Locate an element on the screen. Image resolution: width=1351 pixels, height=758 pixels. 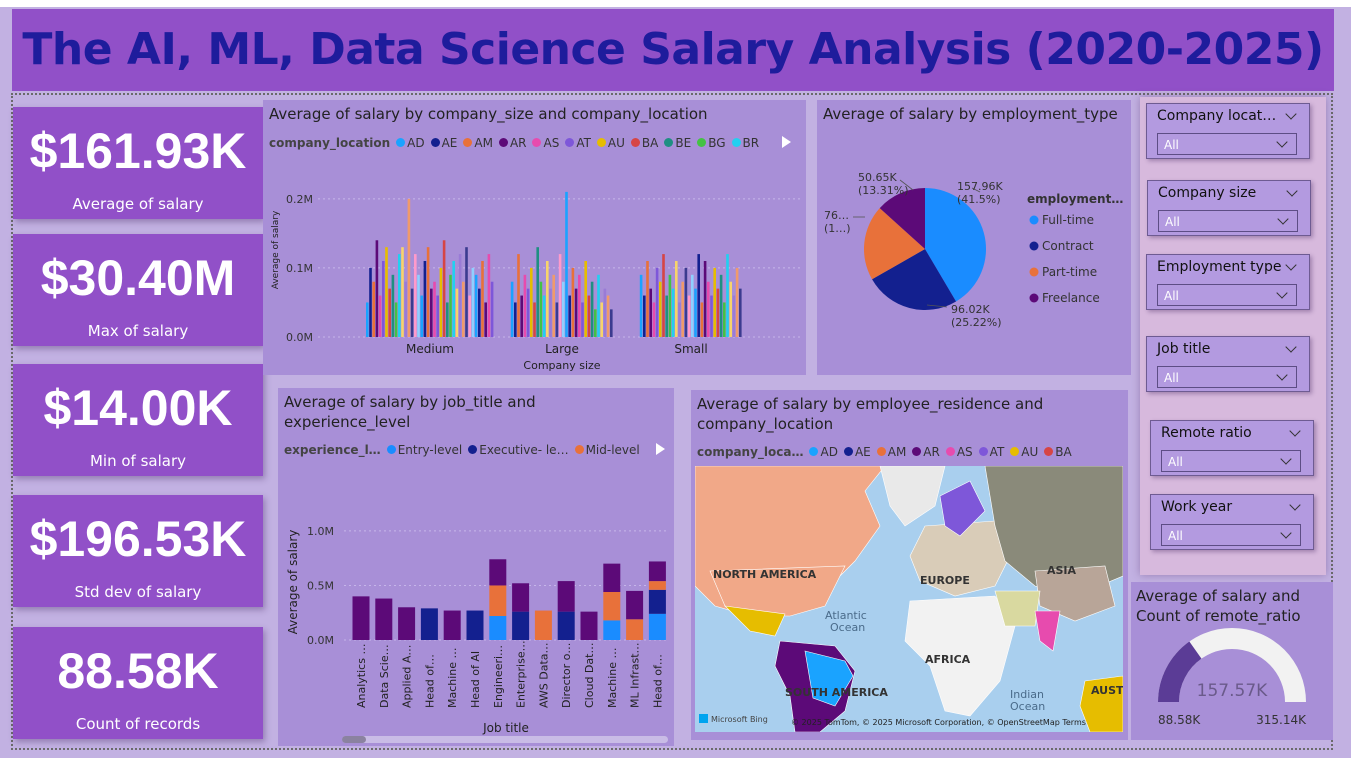
china-land is located at coordinates (1075, 593).